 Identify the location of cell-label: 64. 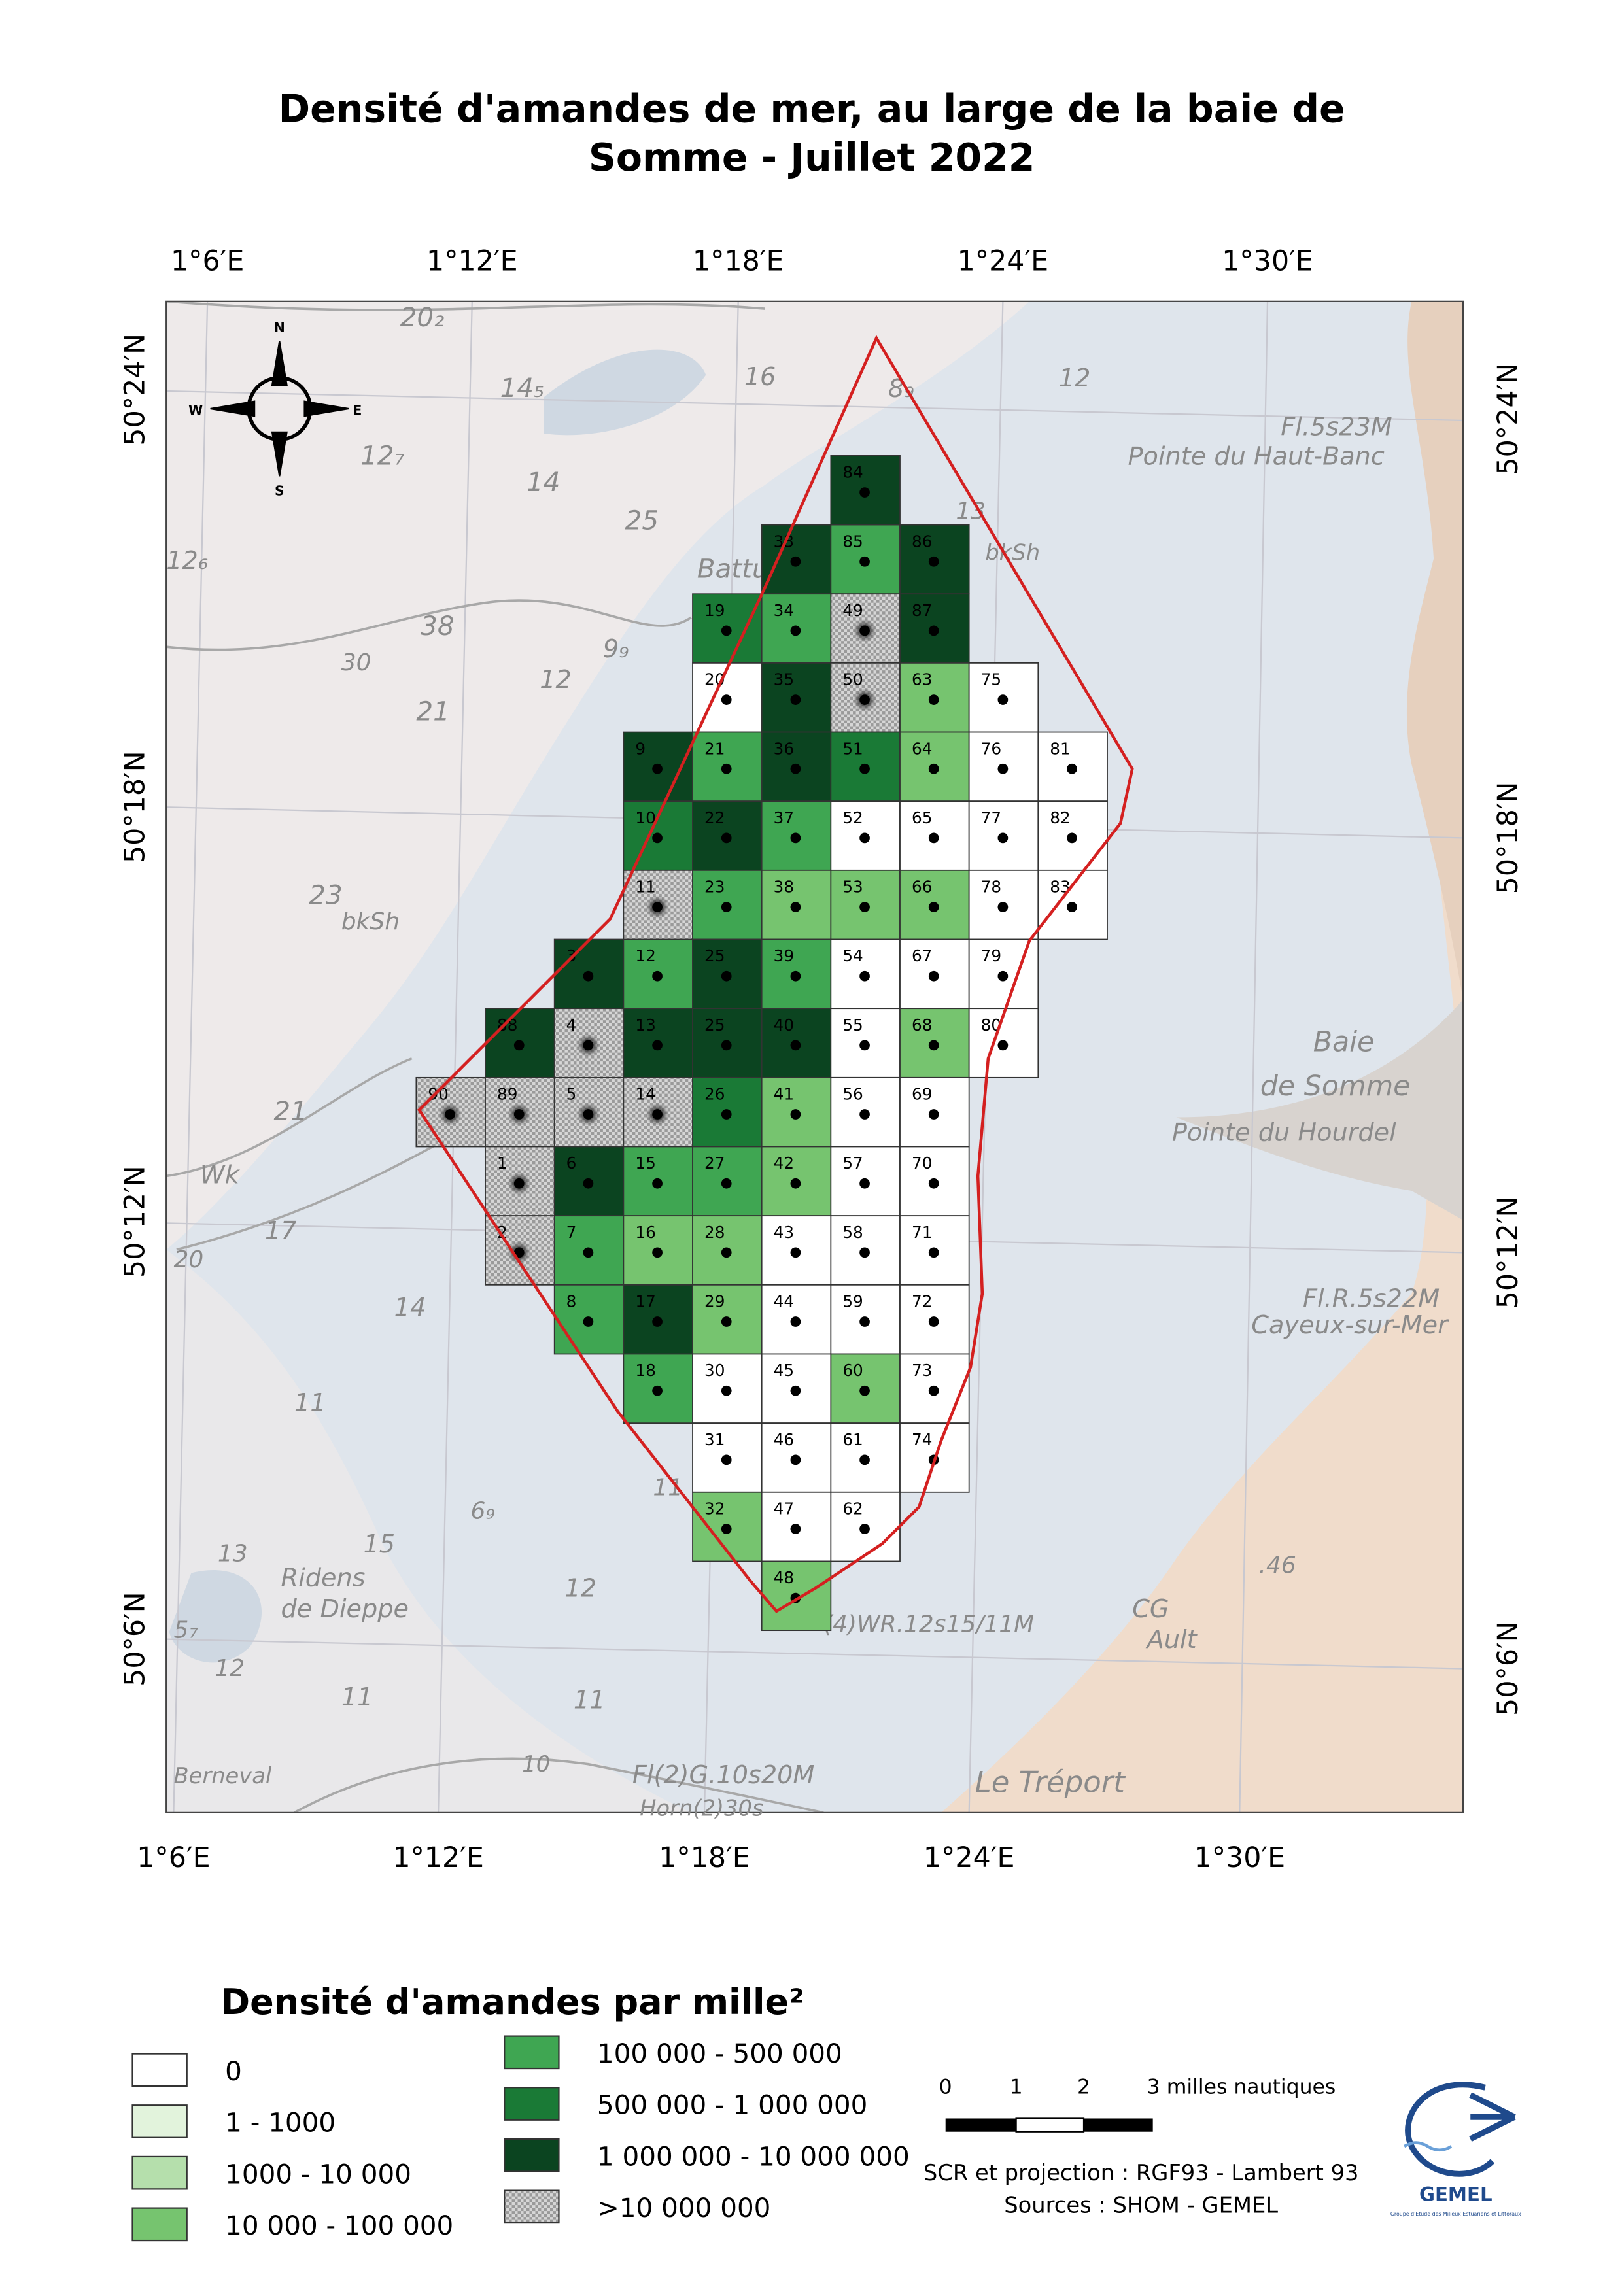
(922, 748).